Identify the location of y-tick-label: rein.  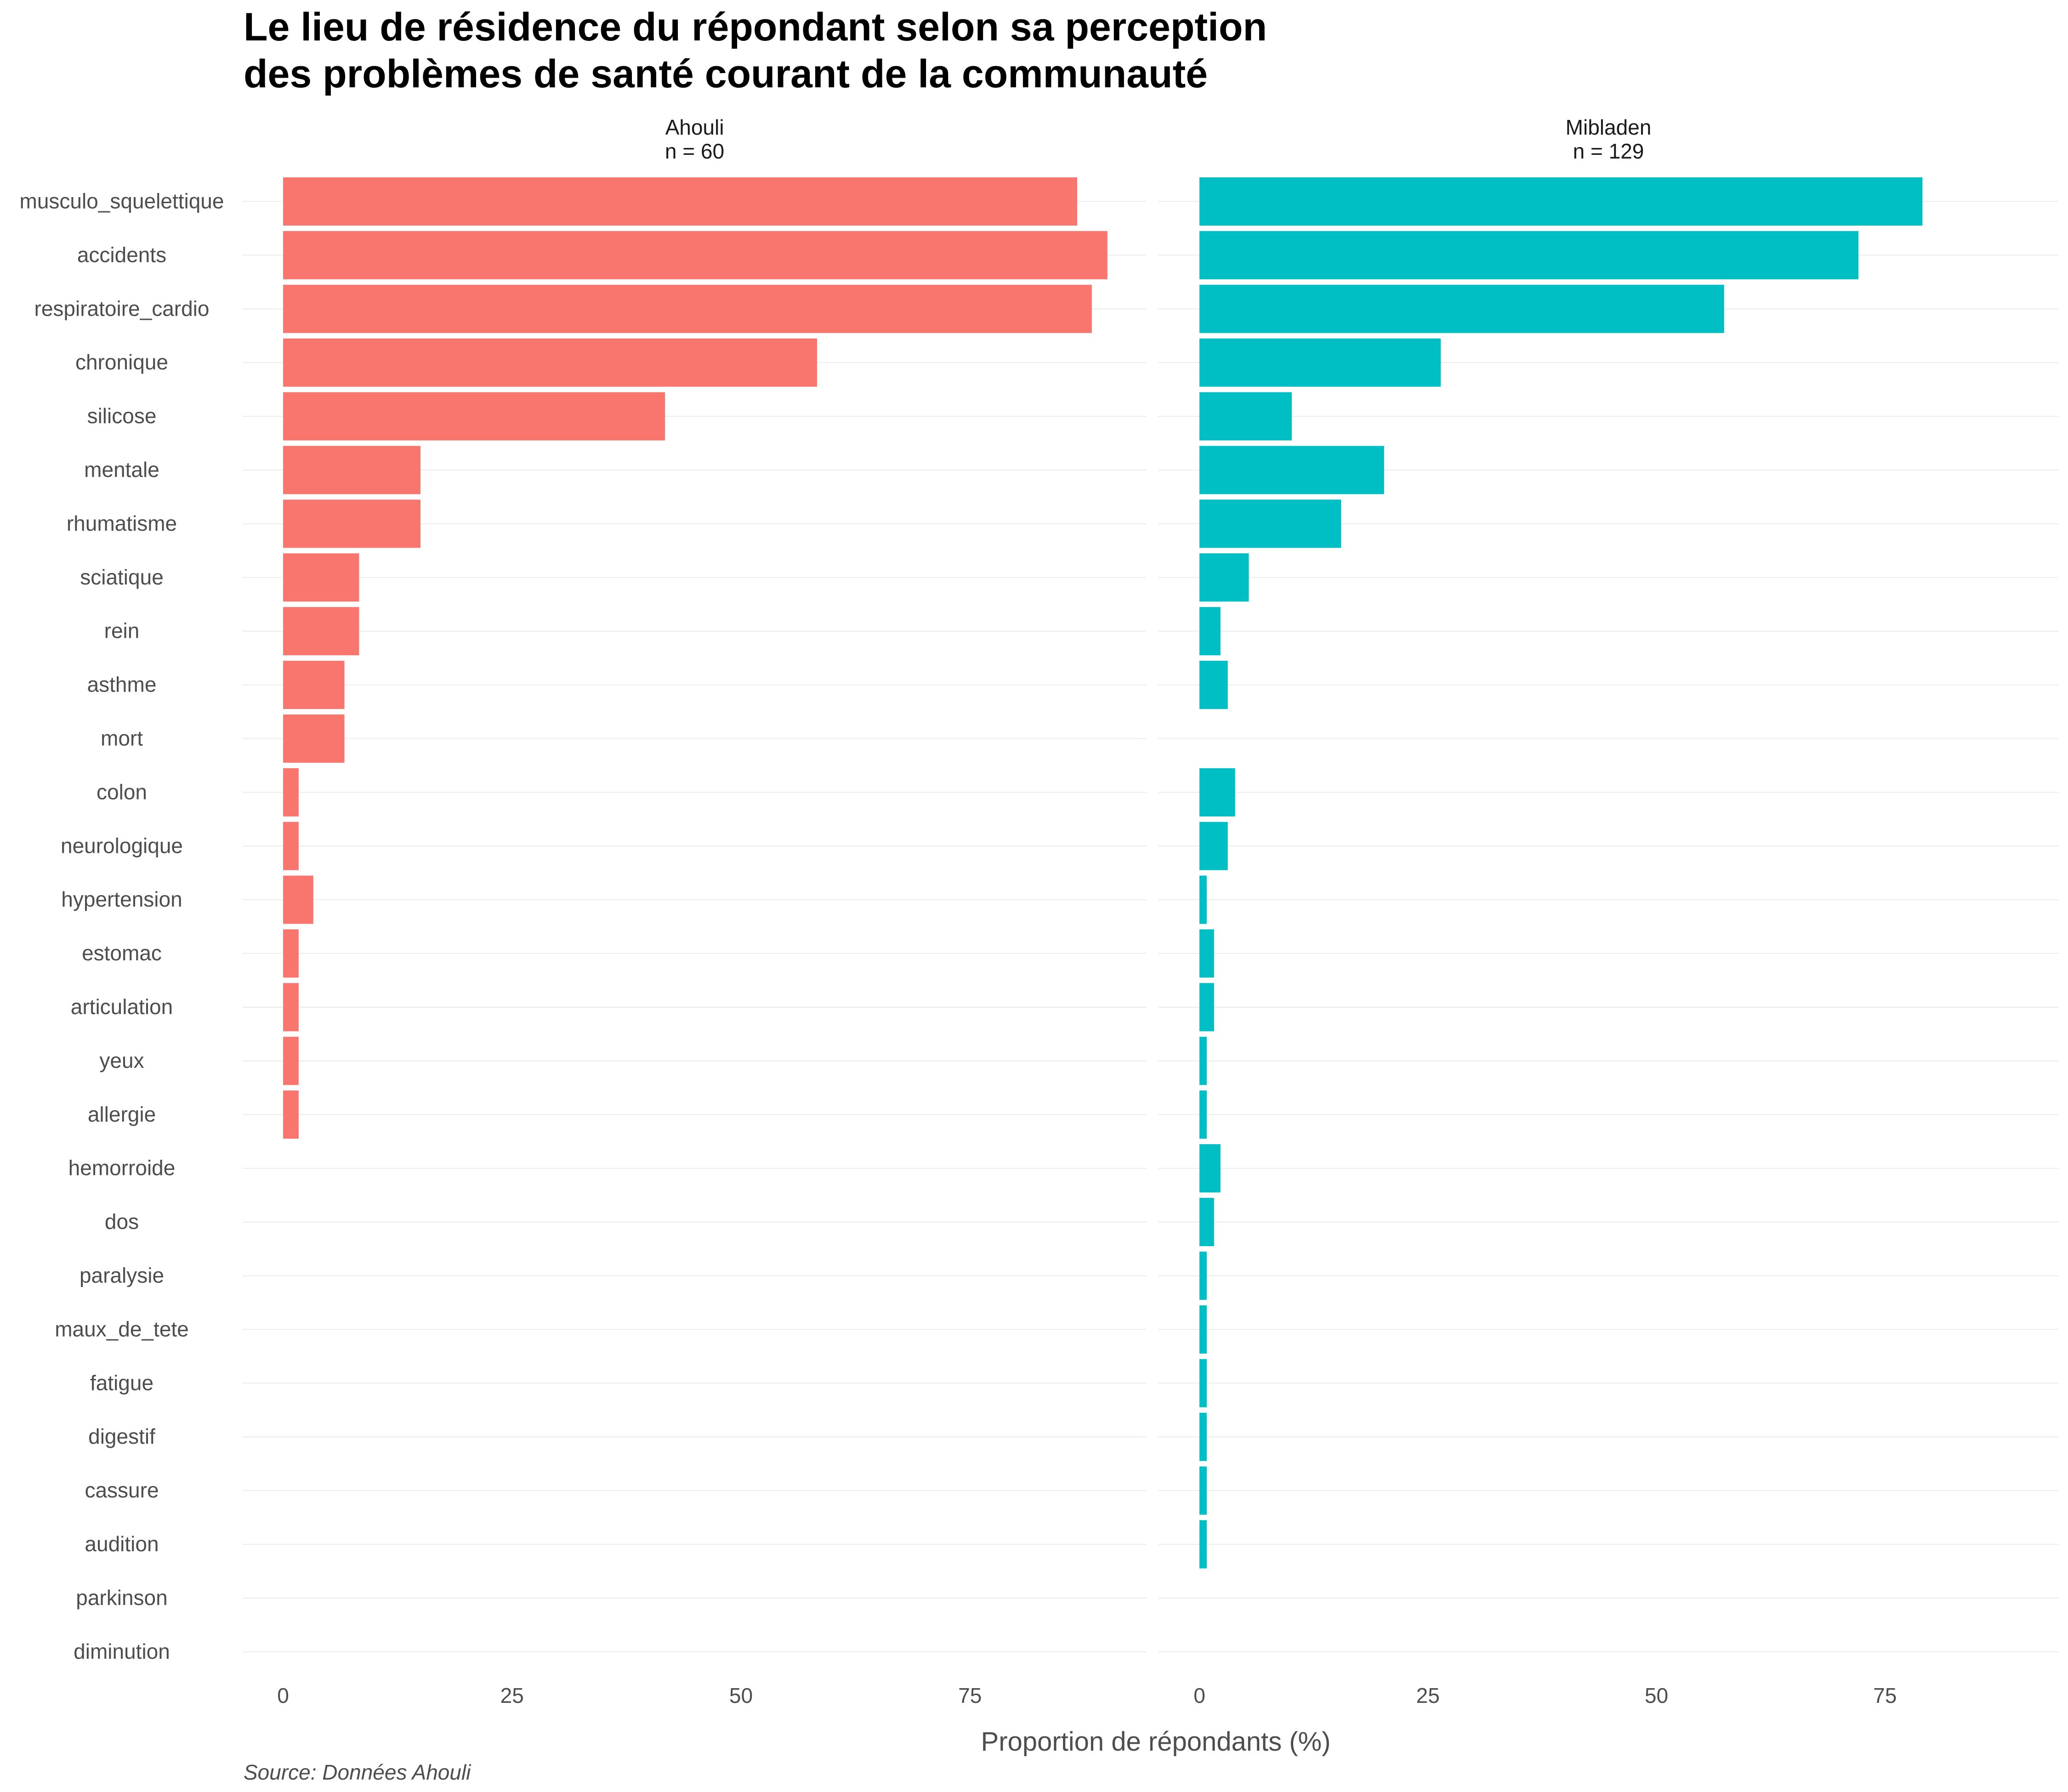
(122, 631).